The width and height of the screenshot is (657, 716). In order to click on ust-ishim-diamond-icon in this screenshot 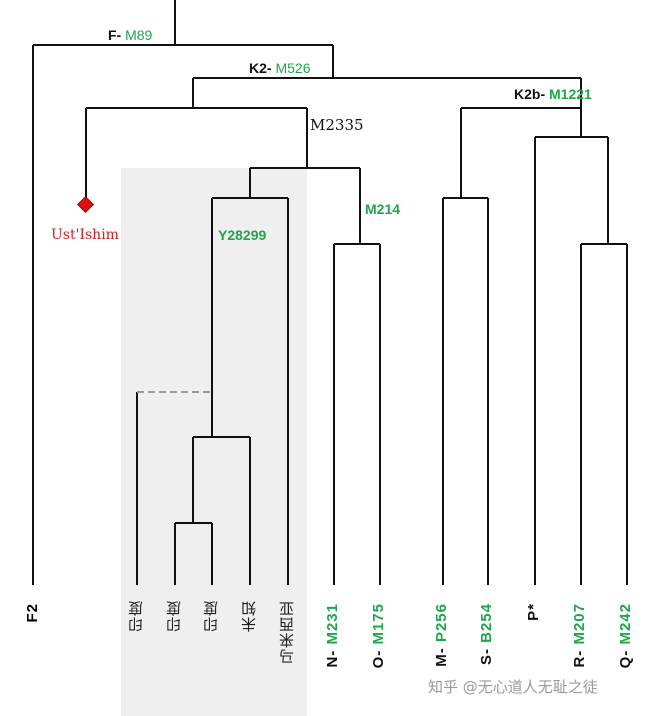, I will do `click(85, 204)`.